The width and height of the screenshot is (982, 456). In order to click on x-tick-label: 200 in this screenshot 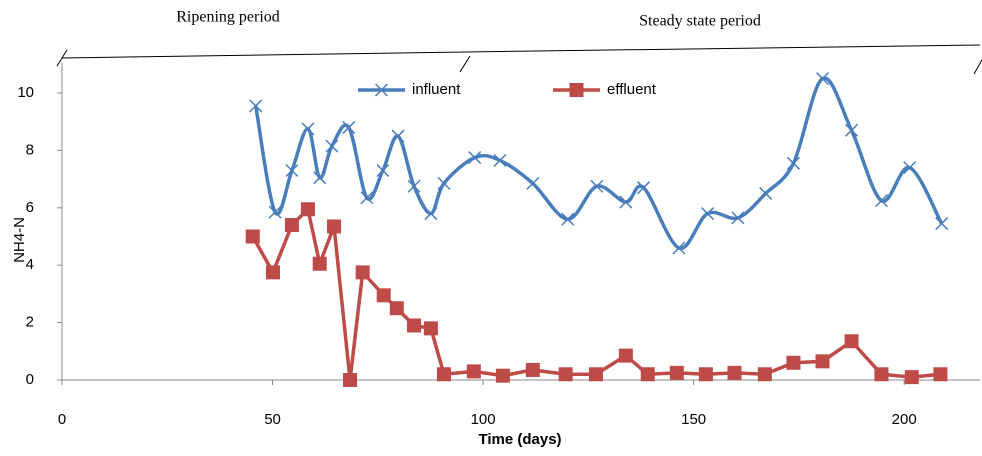, I will do `click(904, 419)`.